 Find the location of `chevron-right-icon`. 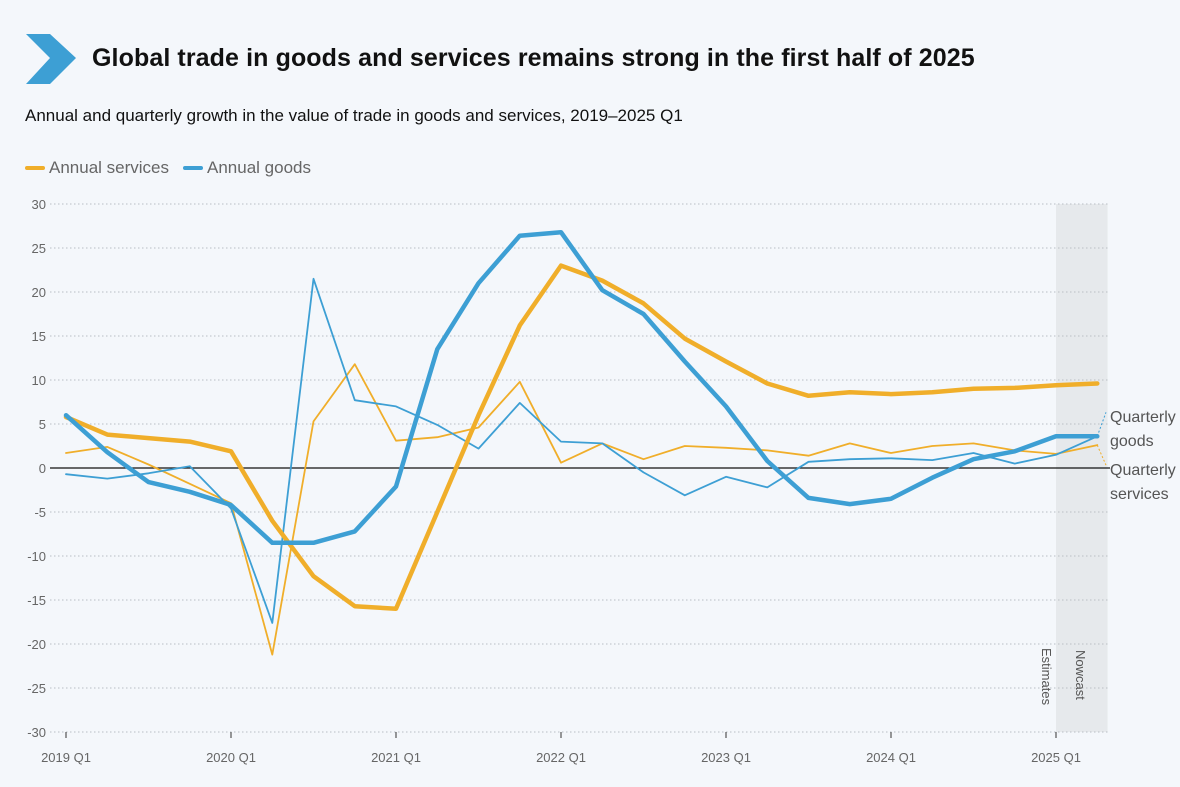

chevron-right-icon is located at coordinates (51, 59).